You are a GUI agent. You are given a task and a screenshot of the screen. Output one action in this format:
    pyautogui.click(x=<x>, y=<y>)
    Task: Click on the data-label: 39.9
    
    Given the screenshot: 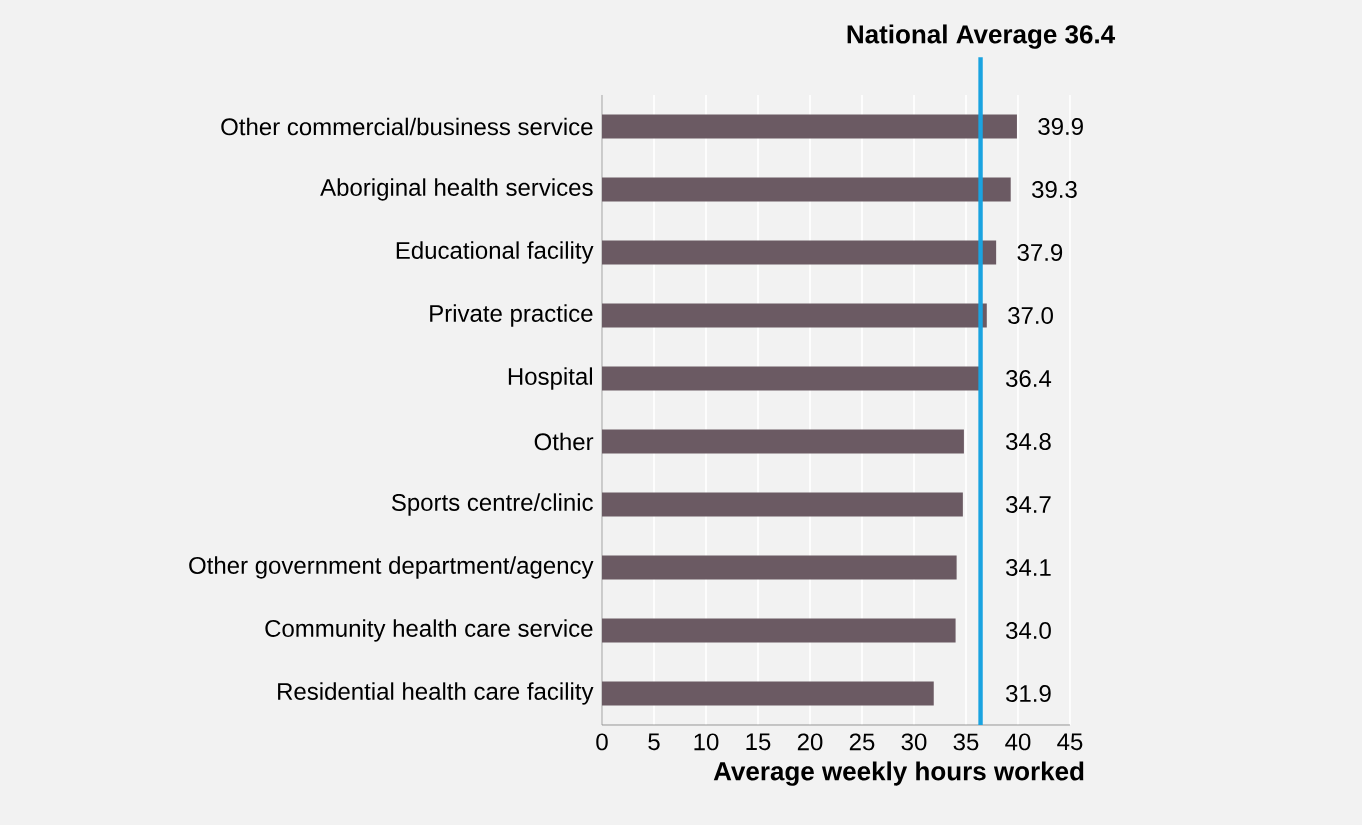 What is the action you would take?
    pyautogui.click(x=1060, y=126)
    